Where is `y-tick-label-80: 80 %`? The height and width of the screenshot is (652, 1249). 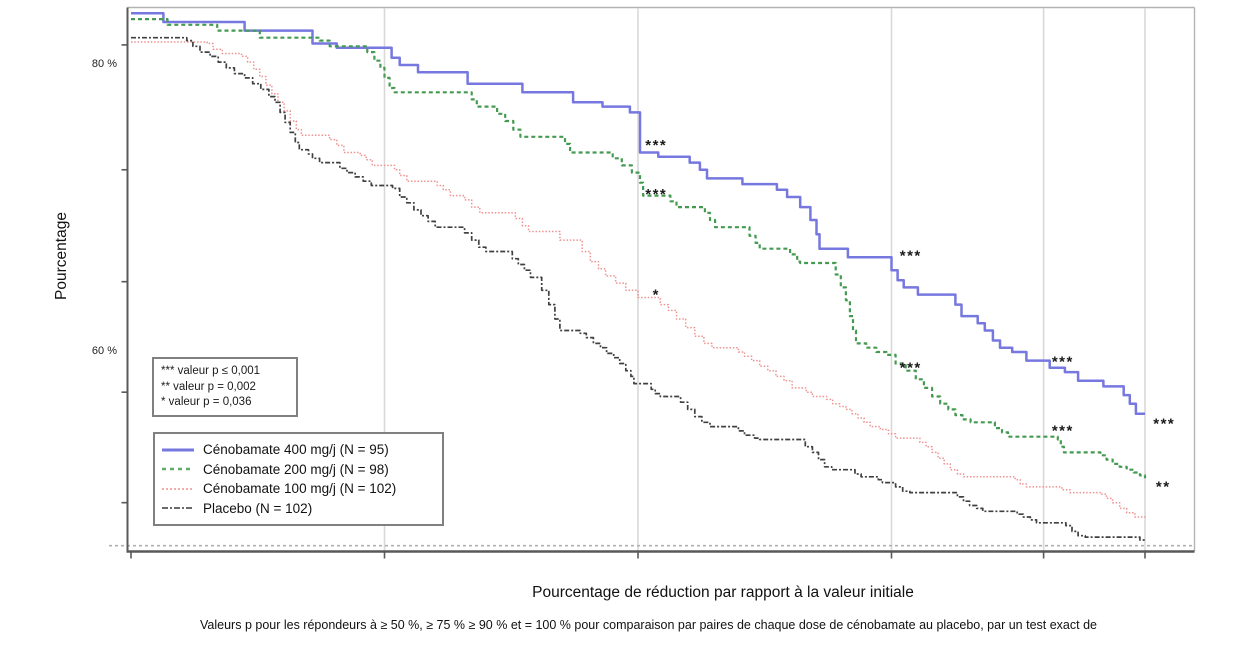 y-tick-label-80: 80 % is located at coordinates (104, 64).